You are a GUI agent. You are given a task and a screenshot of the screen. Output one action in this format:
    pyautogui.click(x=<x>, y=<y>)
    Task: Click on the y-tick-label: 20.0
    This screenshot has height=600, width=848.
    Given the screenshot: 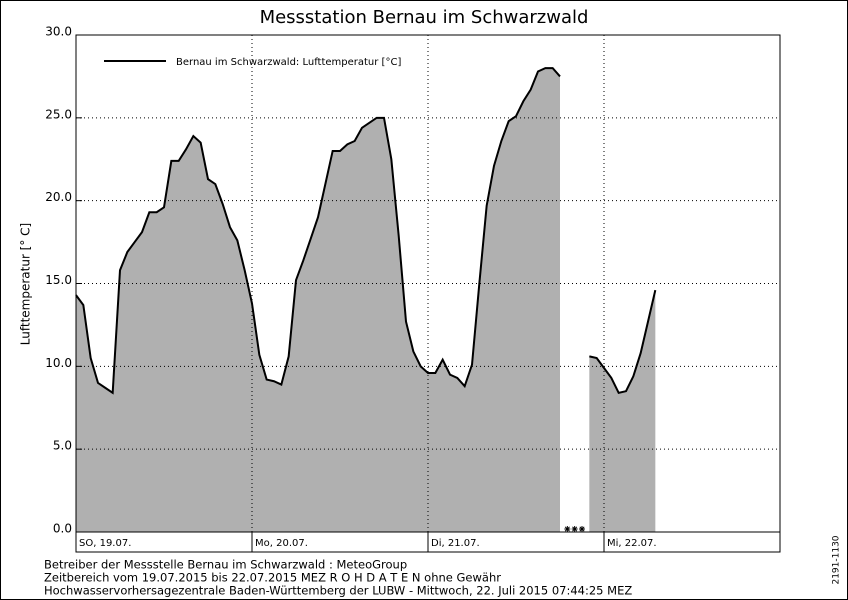 What is the action you would take?
    pyautogui.click(x=58, y=197)
    